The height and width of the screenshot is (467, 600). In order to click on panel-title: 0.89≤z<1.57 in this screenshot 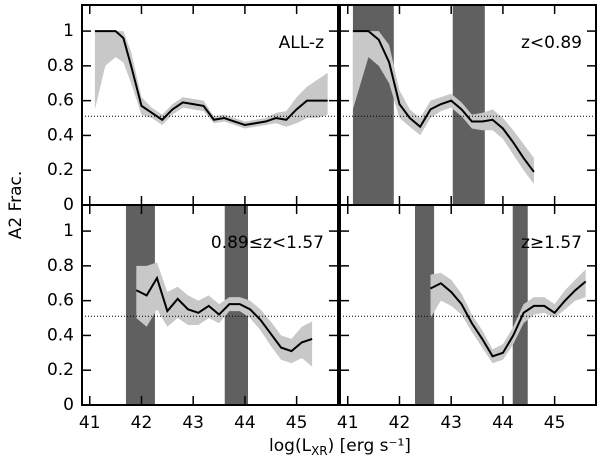, I will do `click(267, 243)`.